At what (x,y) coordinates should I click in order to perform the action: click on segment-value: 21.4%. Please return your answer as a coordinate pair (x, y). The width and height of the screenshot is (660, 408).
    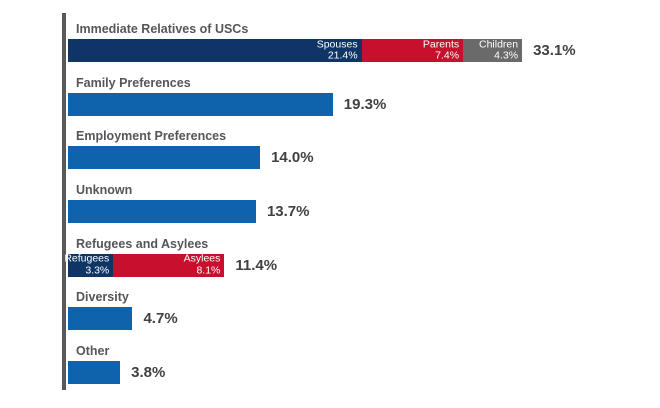
    Looking at the image, I should click on (342, 55).